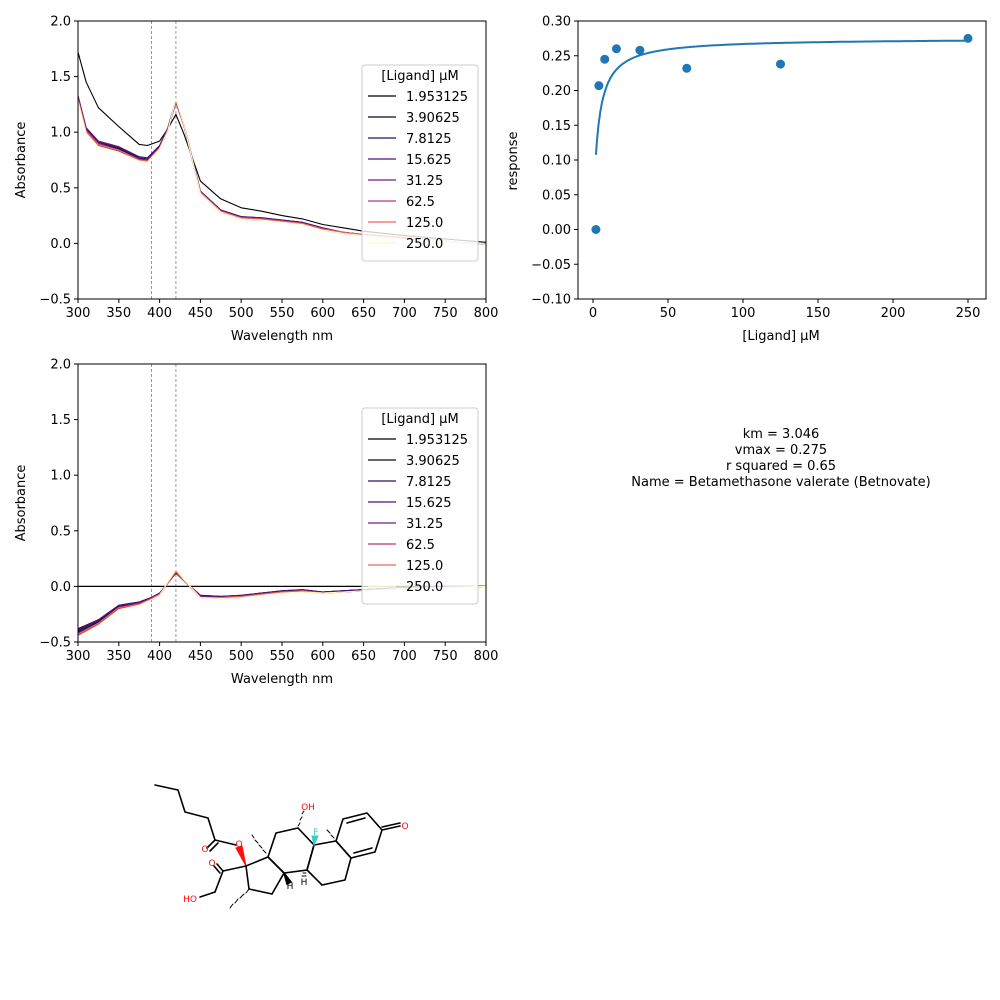 The height and width of the screenshot is (1000, 1000). I want to click on ring-b, so click(329, 863).